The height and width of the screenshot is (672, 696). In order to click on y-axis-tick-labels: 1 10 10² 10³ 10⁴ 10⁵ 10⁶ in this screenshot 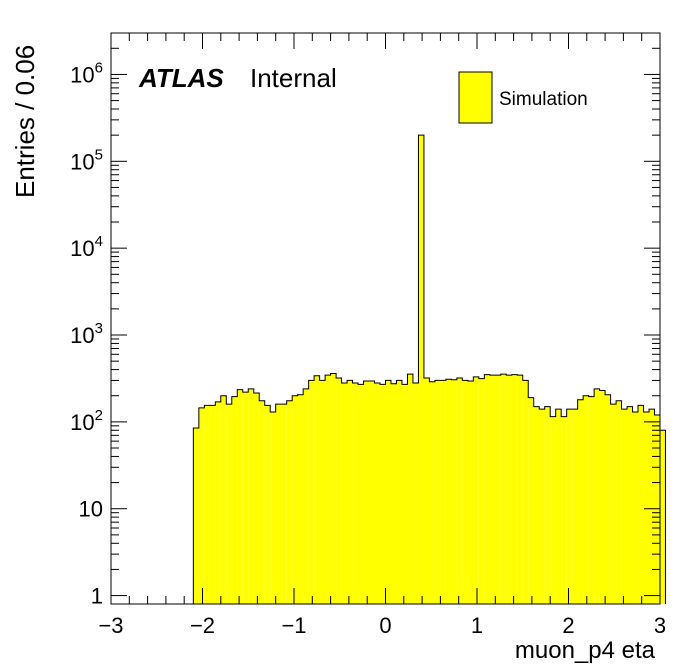, I will do `click(86, 333)`.